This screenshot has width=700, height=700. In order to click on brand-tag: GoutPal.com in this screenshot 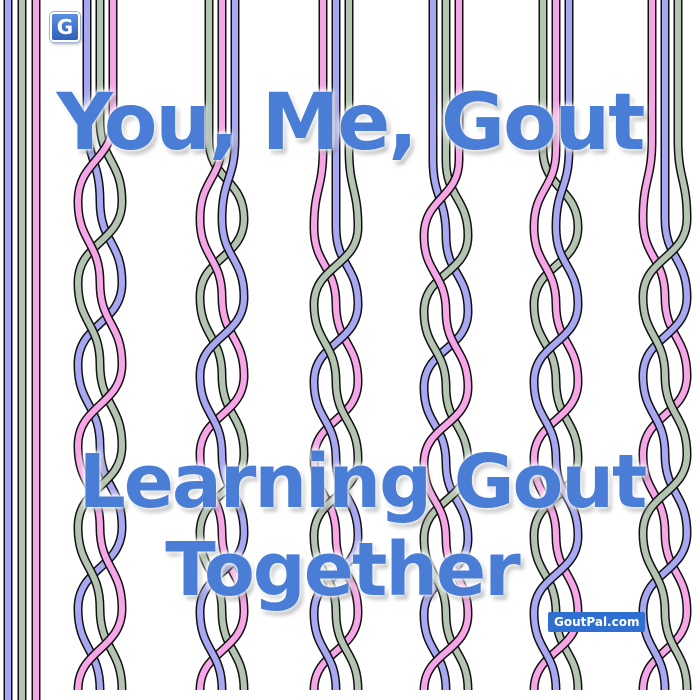, I will do `click(597, 622)`.